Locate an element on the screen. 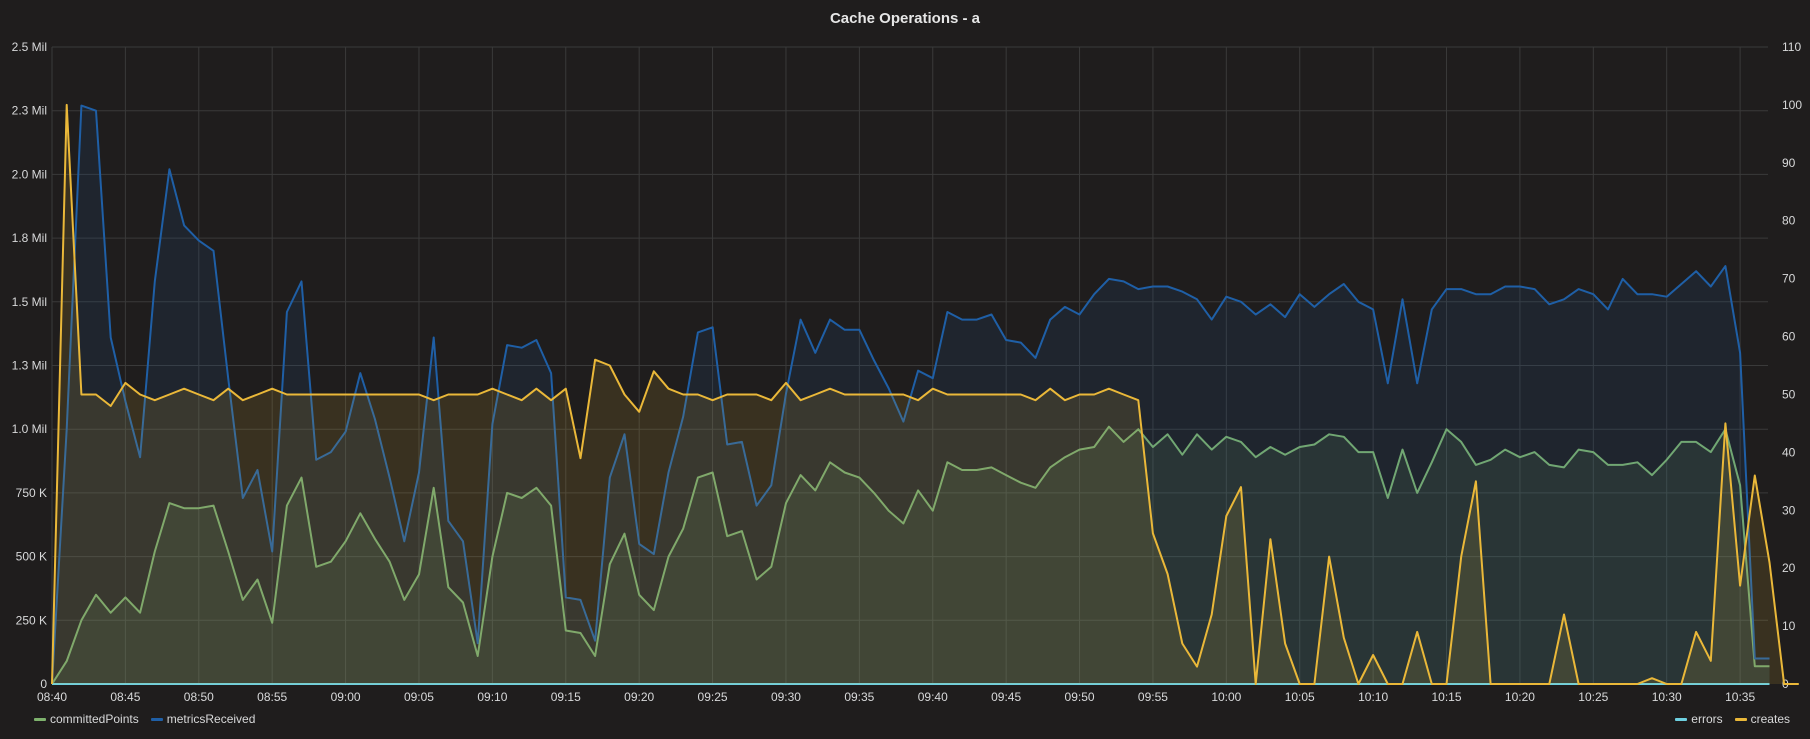  x-axis-tick-label: 08:55 is located at coordinates (272, 697).